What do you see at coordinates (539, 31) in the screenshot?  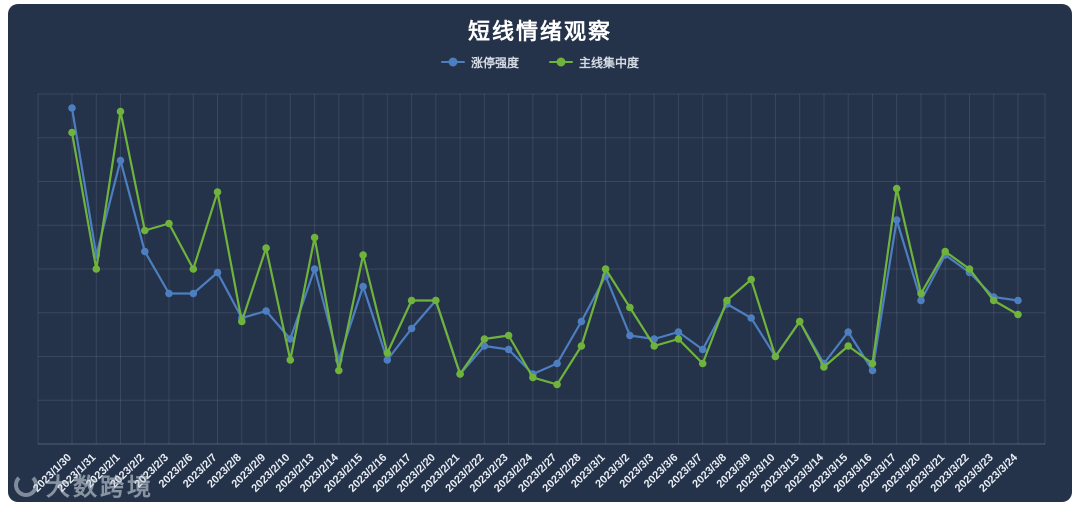 I see `page-title: 短线情绪观察` at bounding box center [539, 31].